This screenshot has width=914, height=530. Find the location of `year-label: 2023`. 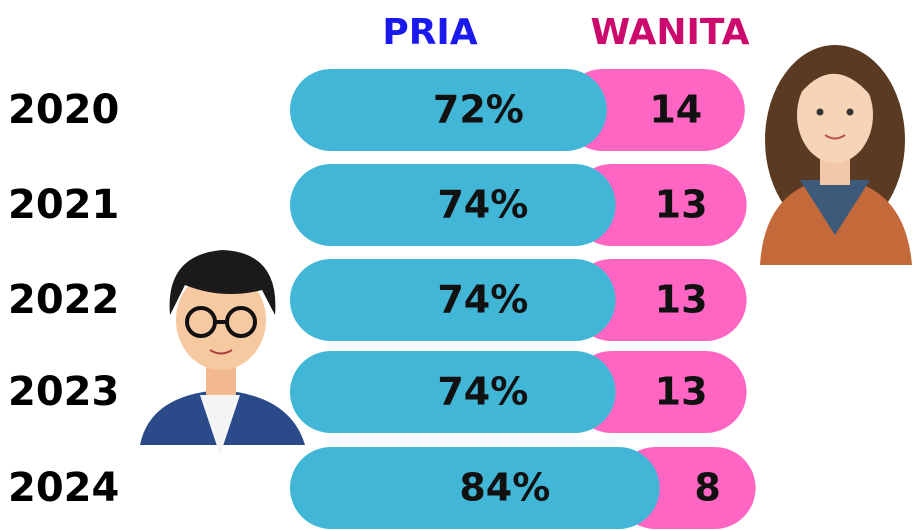

year-label: 2023 is located at coordinates (63, 392).